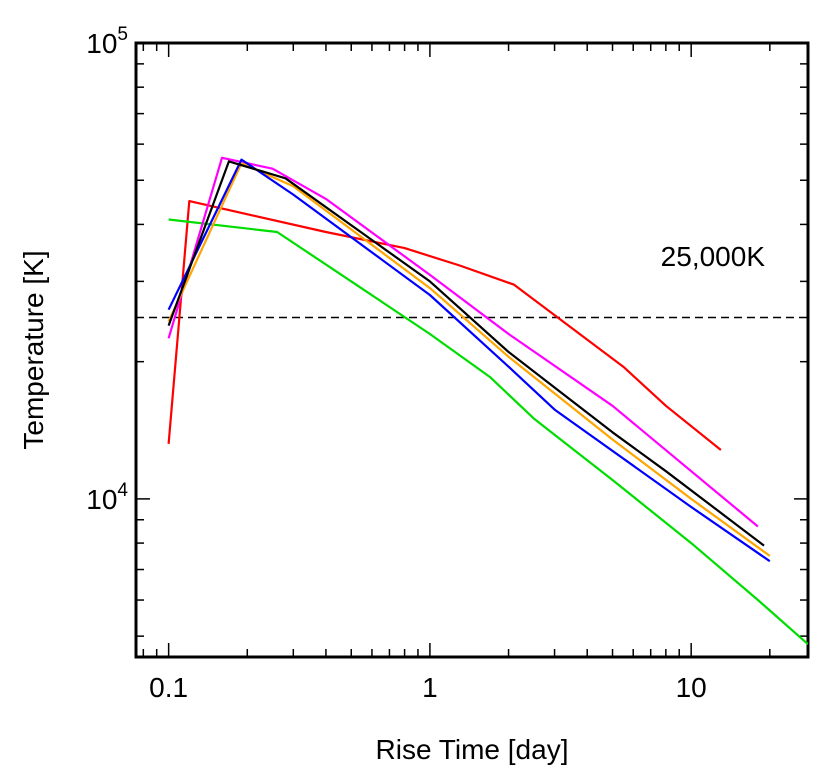  I want to click on y-tick-label: 10⁵, so click(107, 41).